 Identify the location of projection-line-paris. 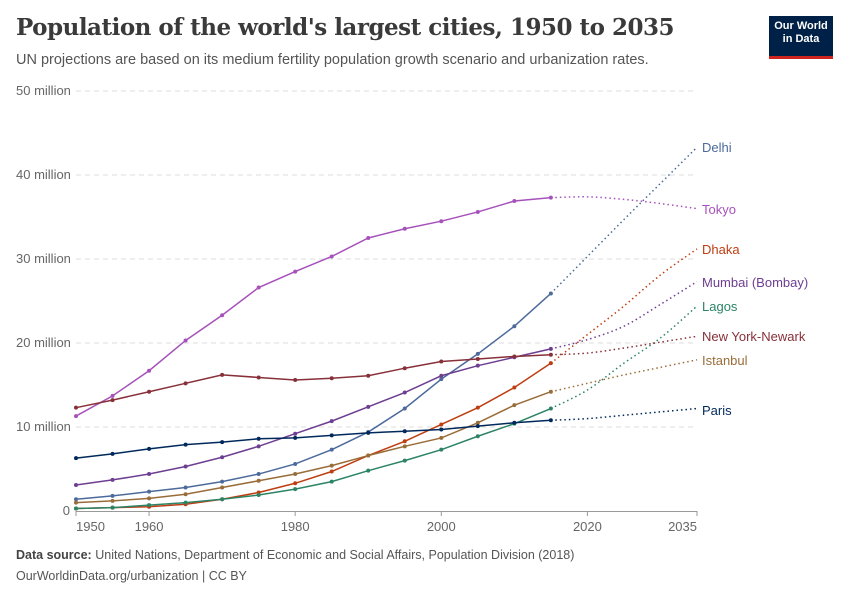
(624, 414).